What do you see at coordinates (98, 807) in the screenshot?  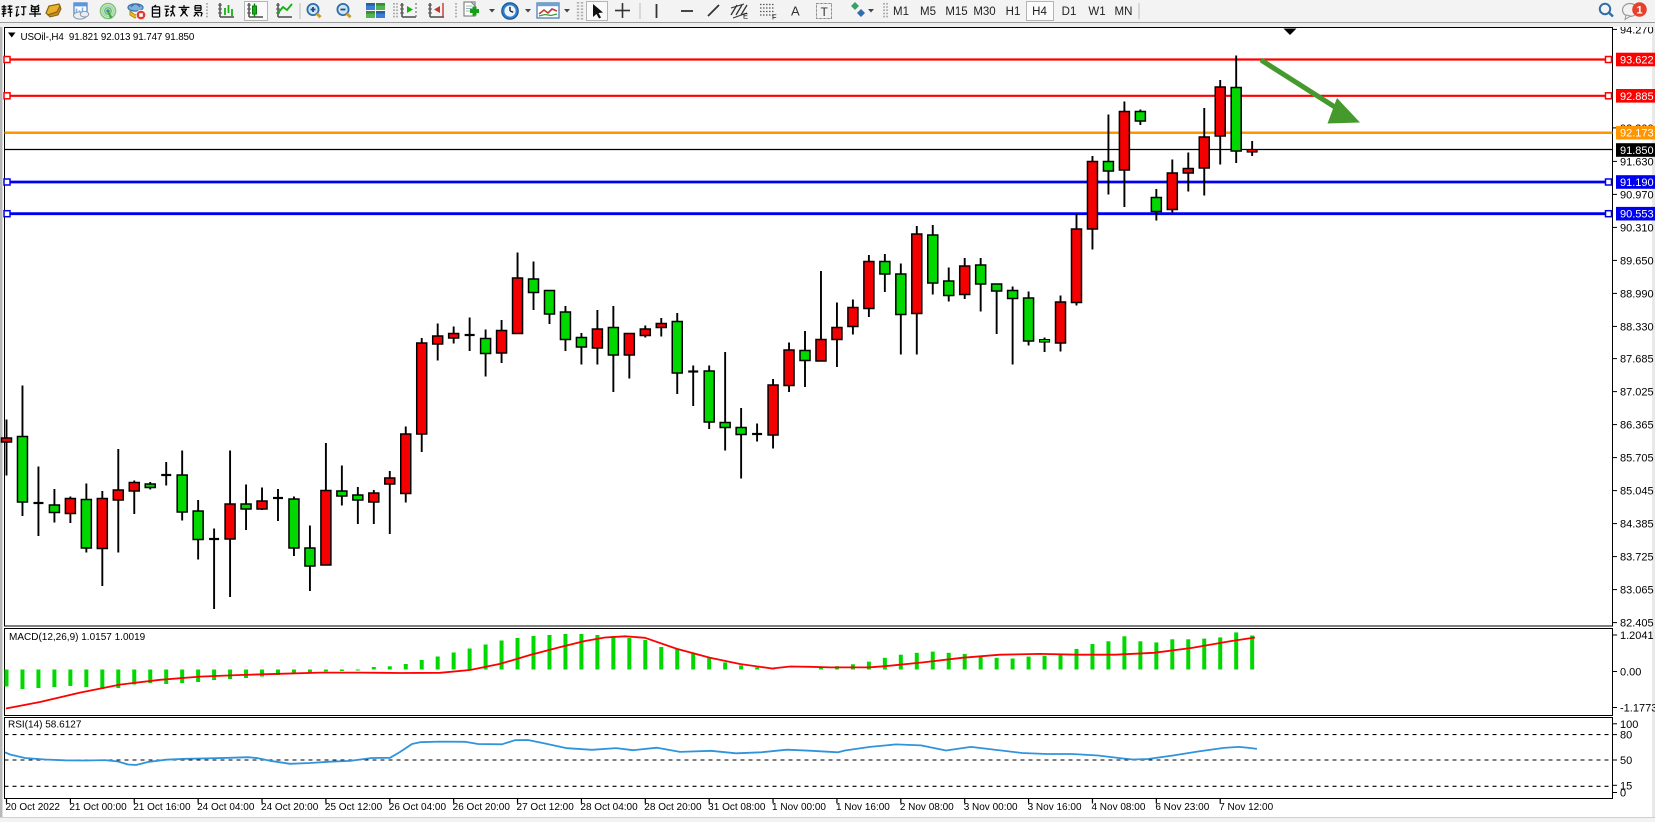 I see `svg-text: 21 Oct 00:00` at bounding box center [98, 807].